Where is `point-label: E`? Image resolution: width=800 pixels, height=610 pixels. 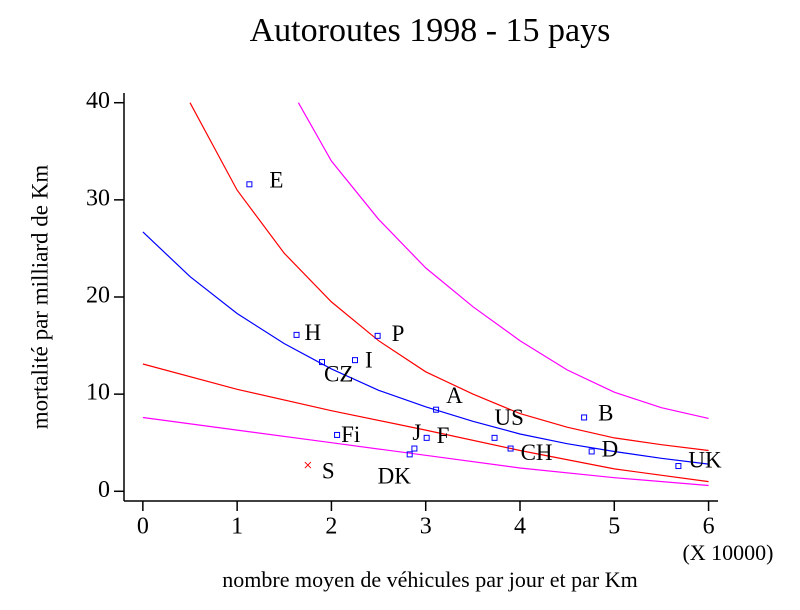
point-label: E is located at coordinates (276, 180).